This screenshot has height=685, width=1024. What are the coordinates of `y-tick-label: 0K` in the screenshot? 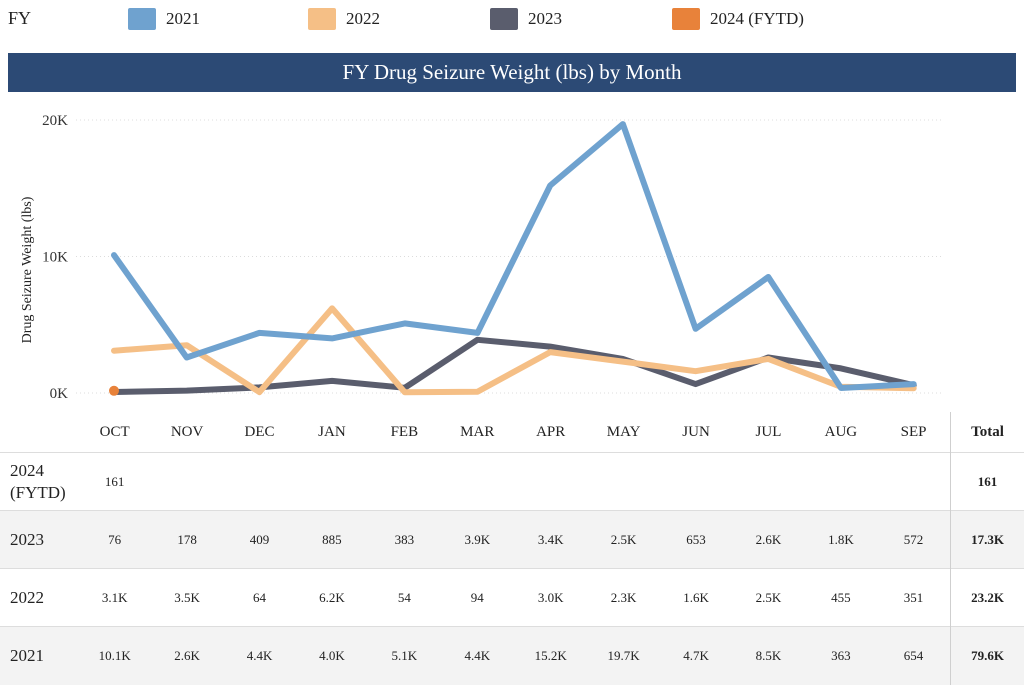 It's located at (59, 394).